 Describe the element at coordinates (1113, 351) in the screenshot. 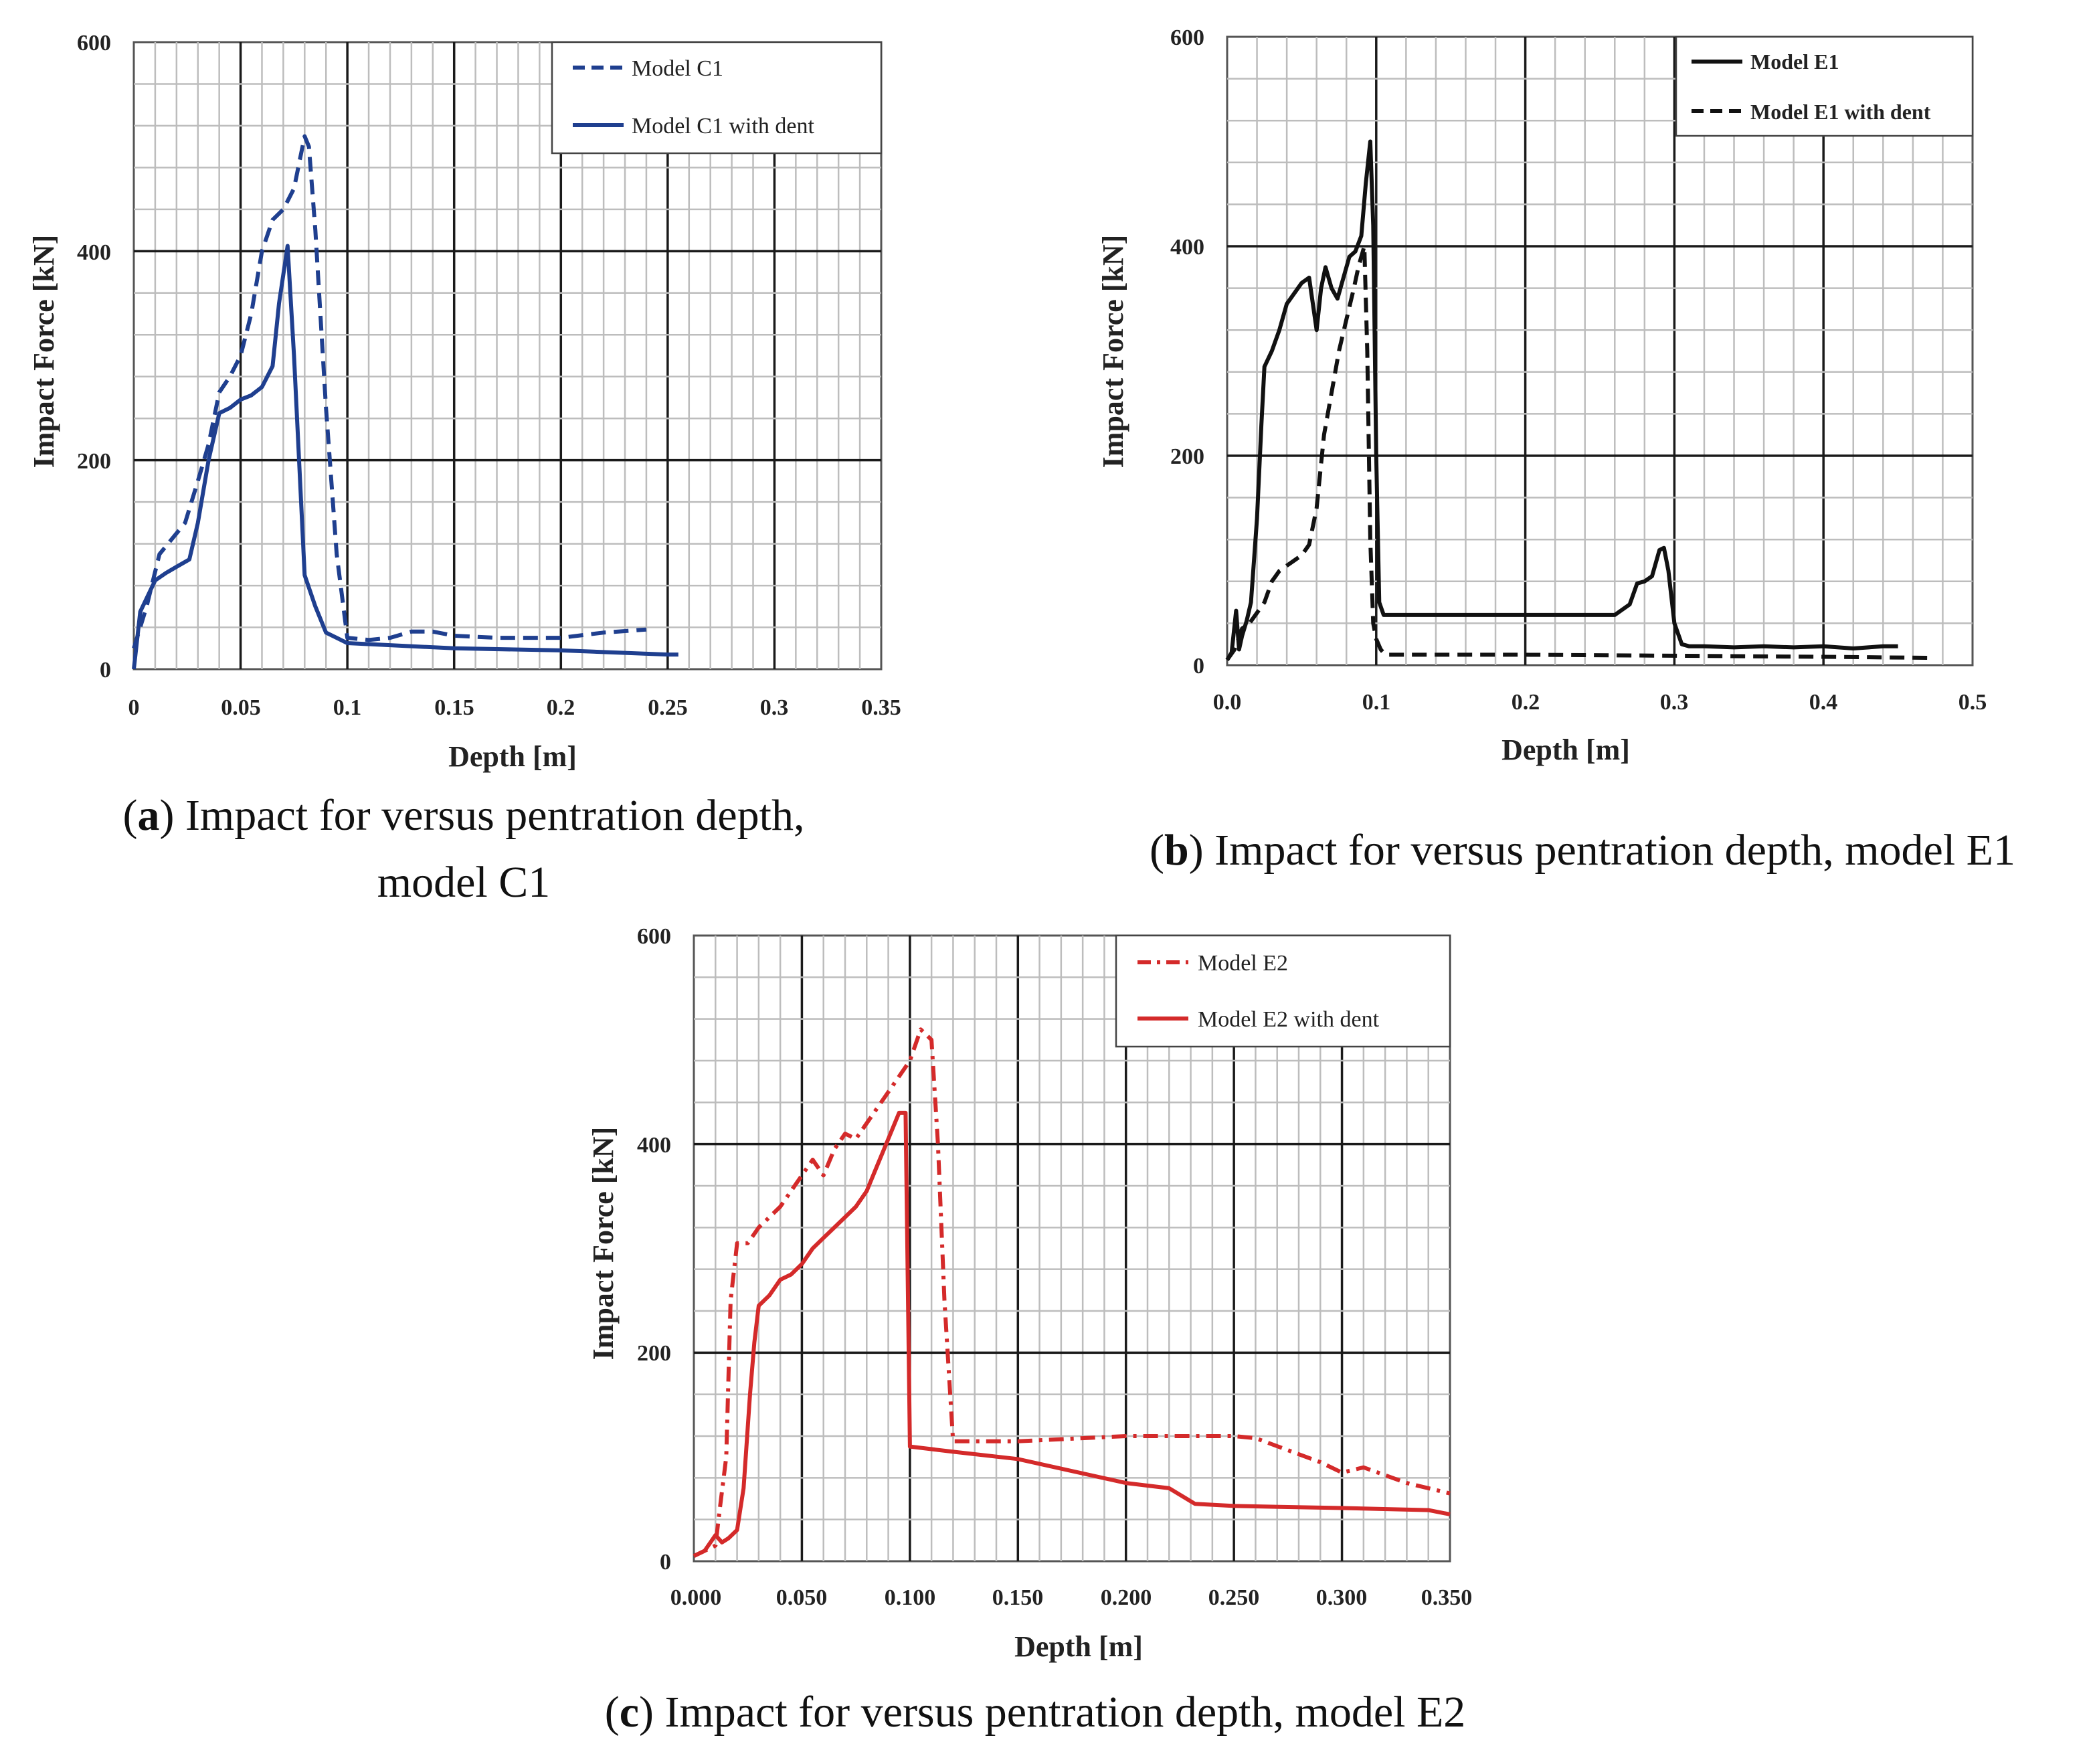

I see `y-axis-label-b: Impact Force [kN]` at that location.